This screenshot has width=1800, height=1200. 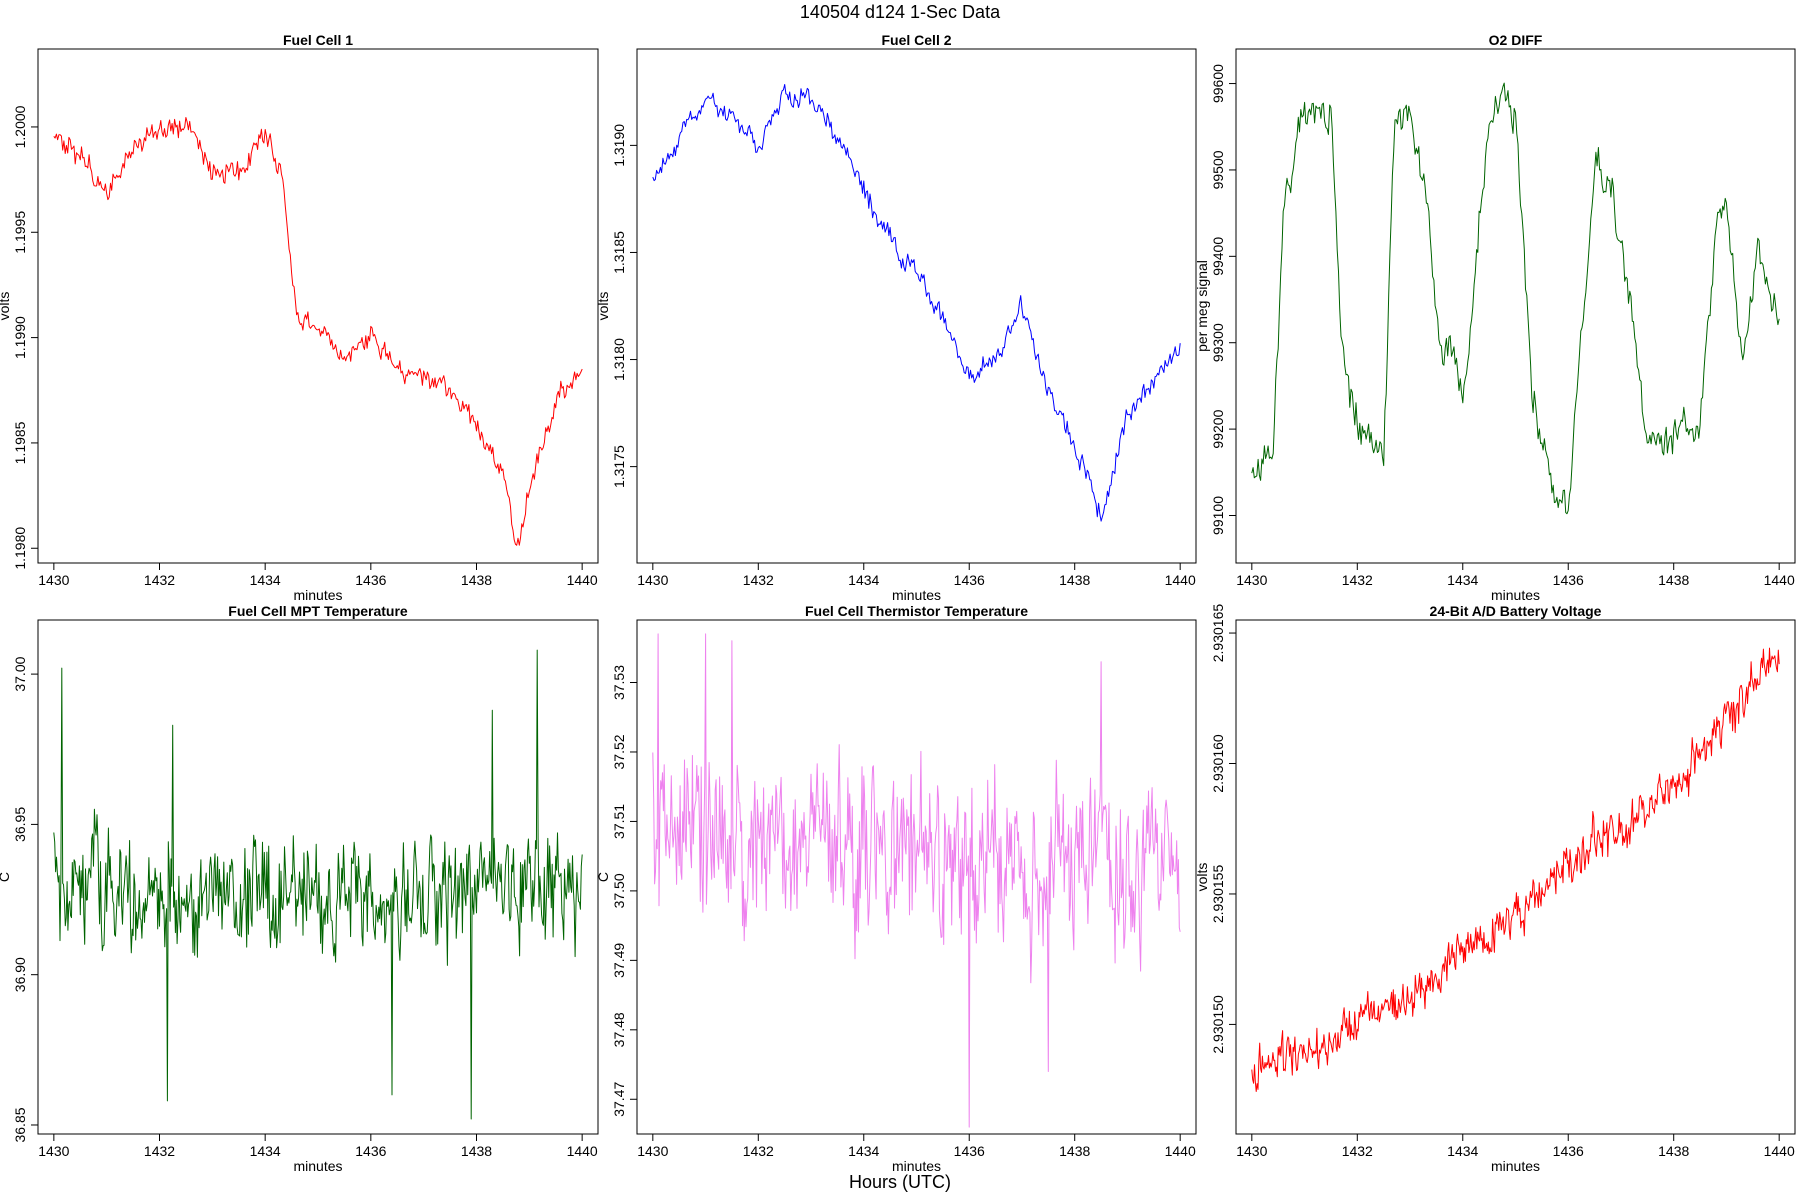 What do you see at coordinates (1218, 633) in the screenshot?
I see `y-tick-label: 2.930165` at bounding box center [1218, 633].